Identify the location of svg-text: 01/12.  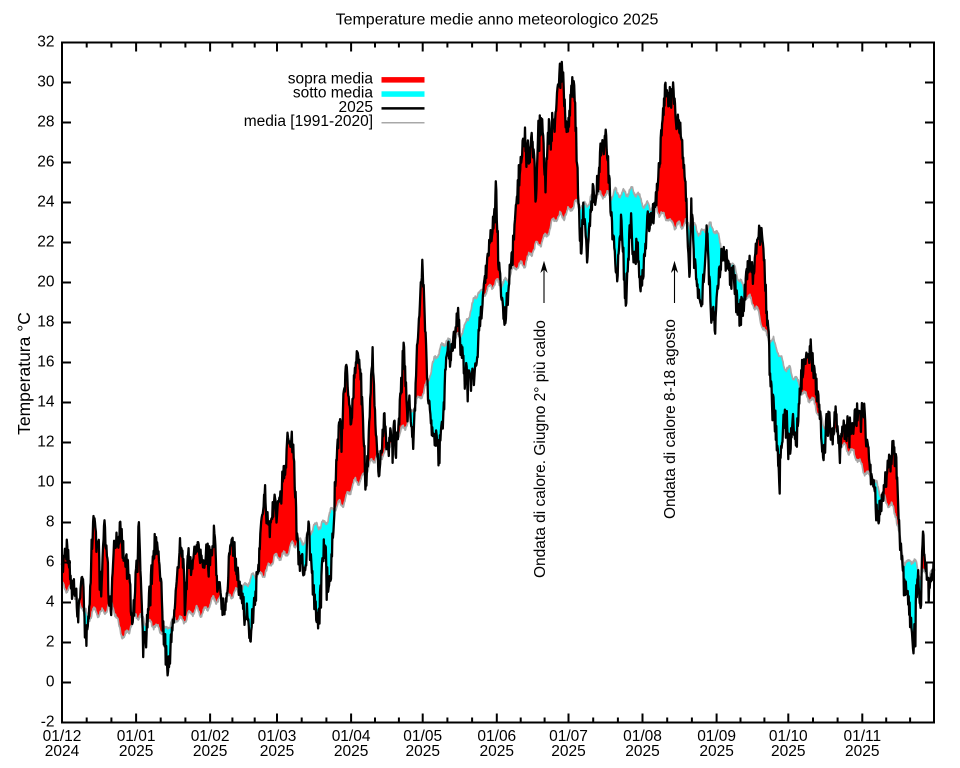
(62, 736).